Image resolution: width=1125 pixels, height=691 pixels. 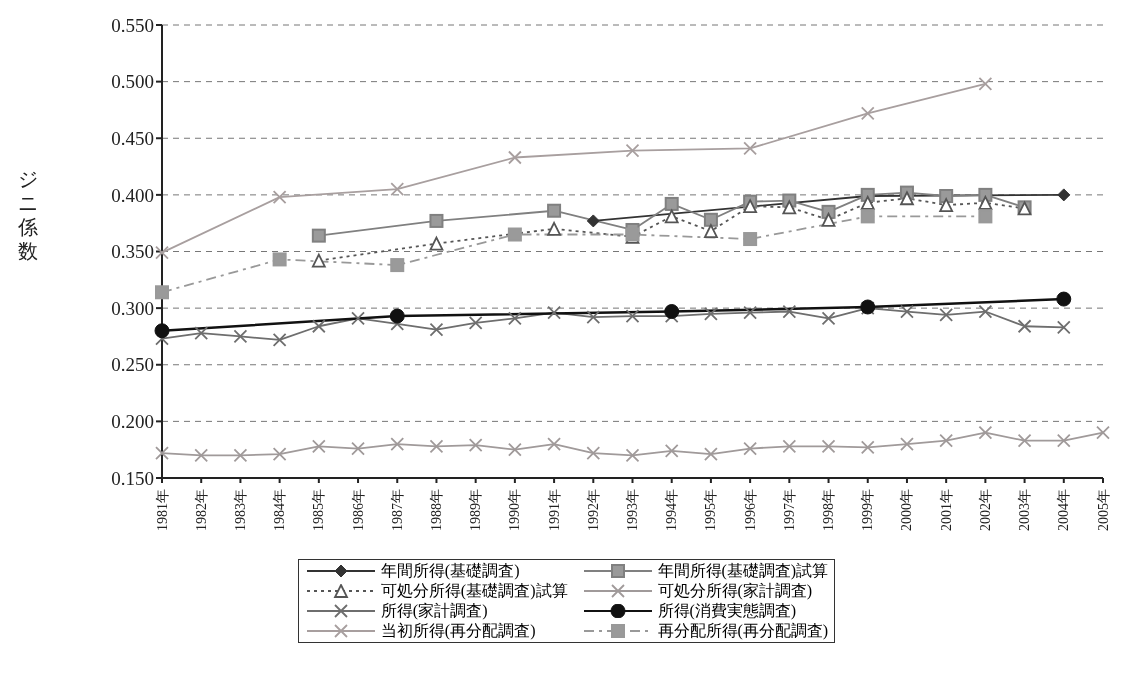 What do you see at coordinates (743, 571) in the screenshot?
I see `legend-label: 年間所得(基礎調査)試算` at bounding box center [743, 571].